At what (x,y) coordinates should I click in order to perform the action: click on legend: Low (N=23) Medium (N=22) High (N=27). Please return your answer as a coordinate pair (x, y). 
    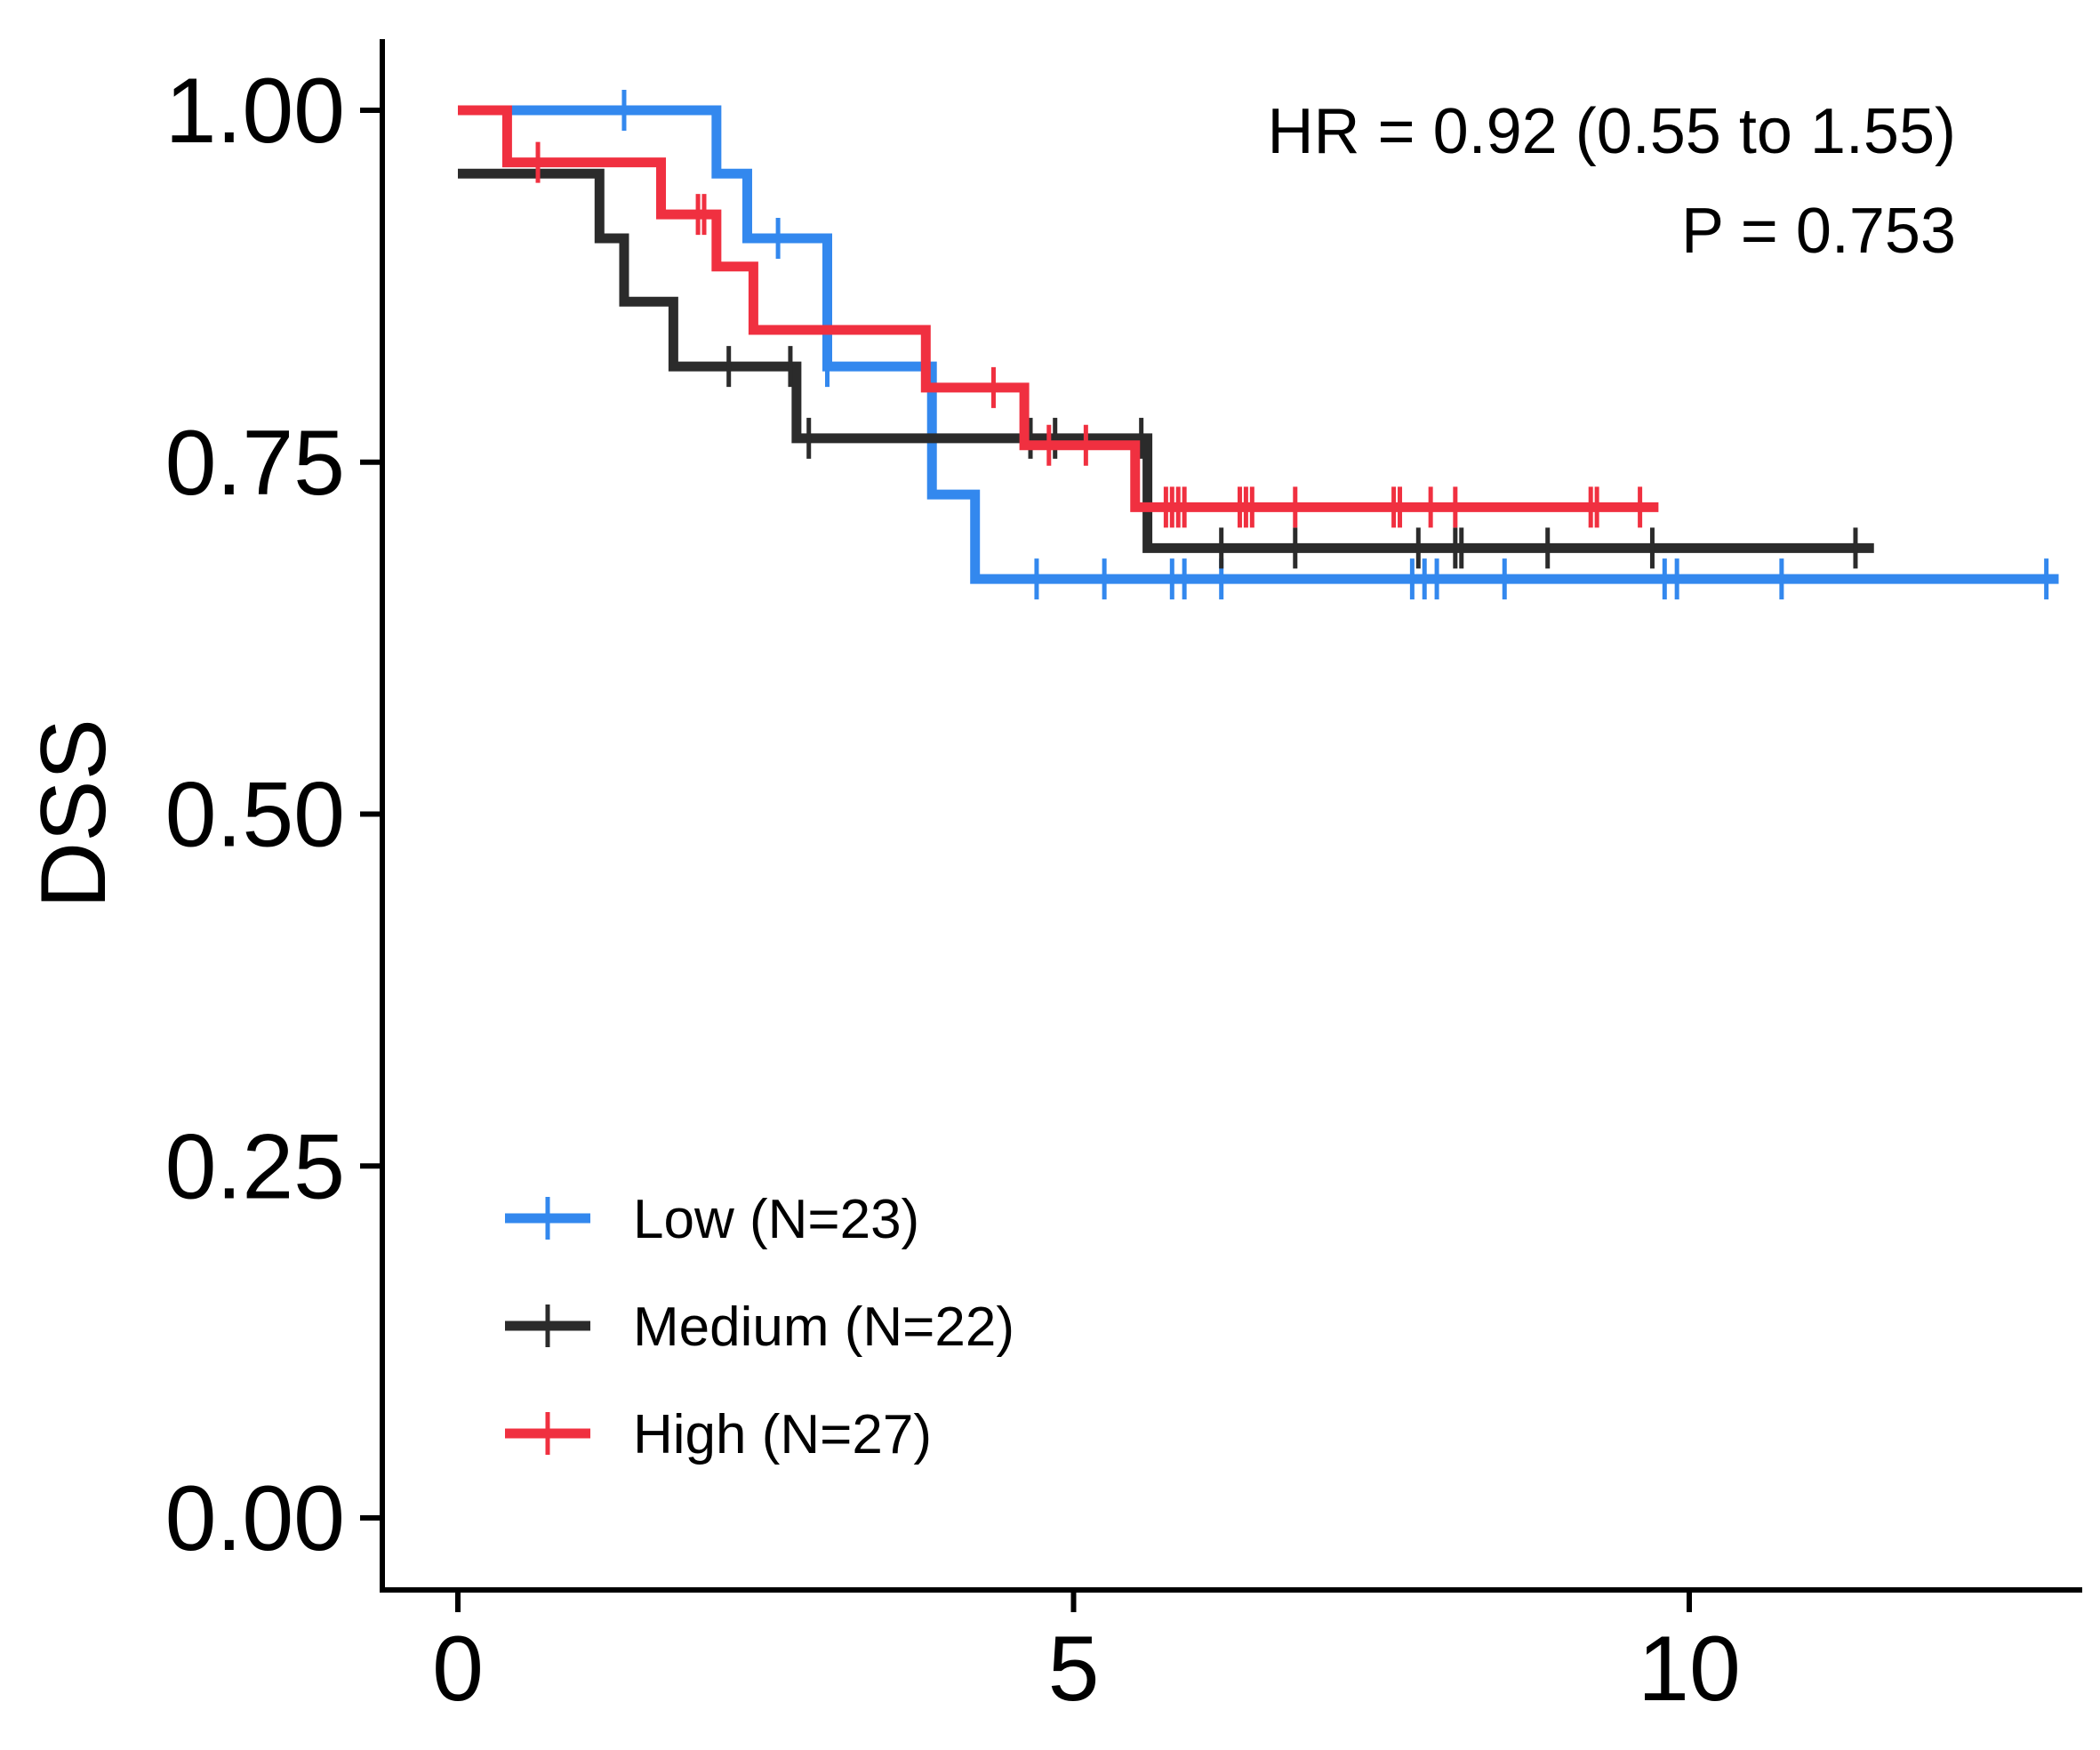
    Looking at the image, I should click on (760, 1327).